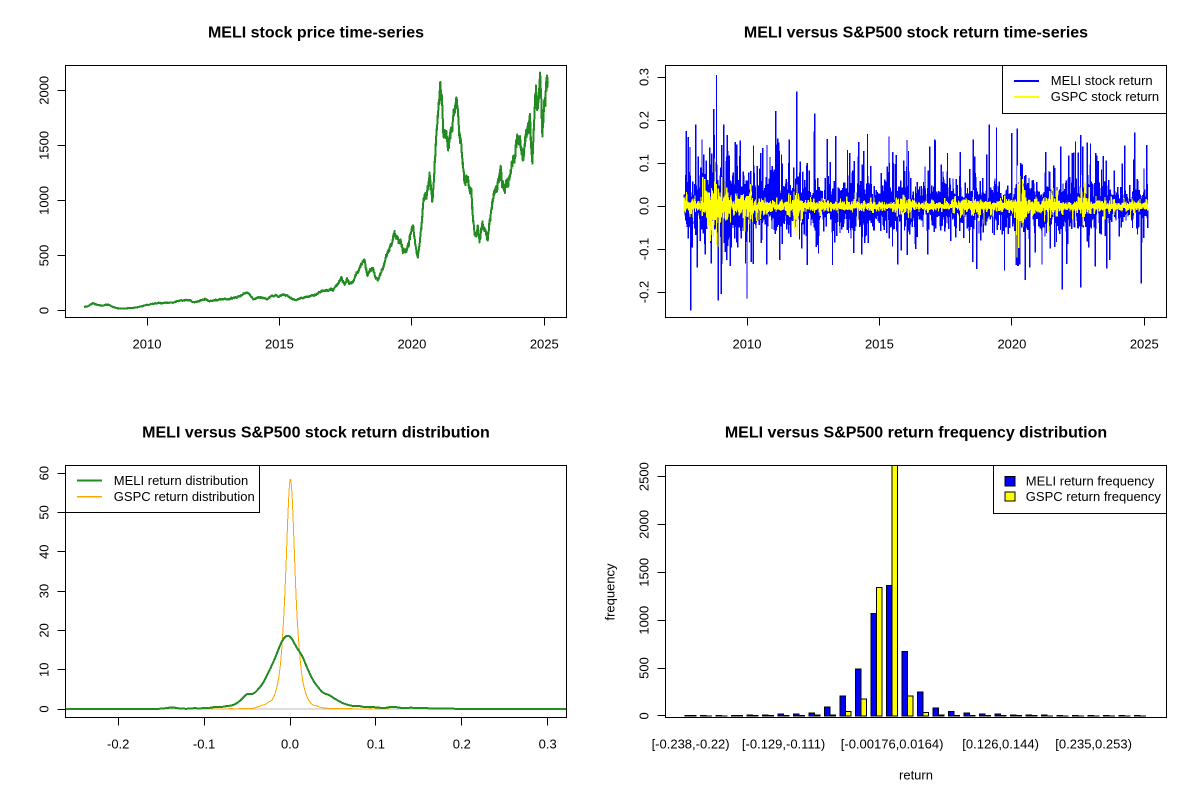 The width and height of the screenshot is (1200, 800). What do you see at coordinates (1102, 80) in the screenshot?
I see `svg-text: MELI stock return` at bounding box center [1102, 80].